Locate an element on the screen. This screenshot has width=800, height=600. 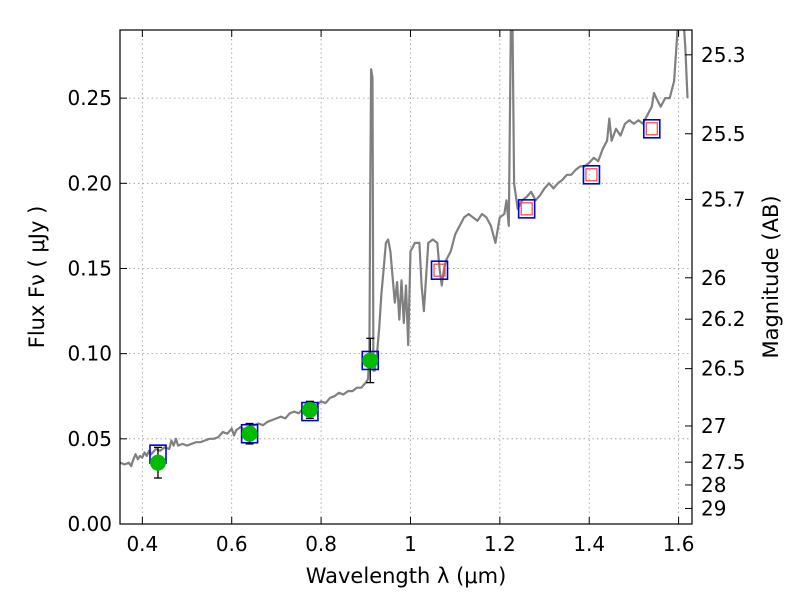
y-tick-label: 0.05 is located at coordinates (89, 439).